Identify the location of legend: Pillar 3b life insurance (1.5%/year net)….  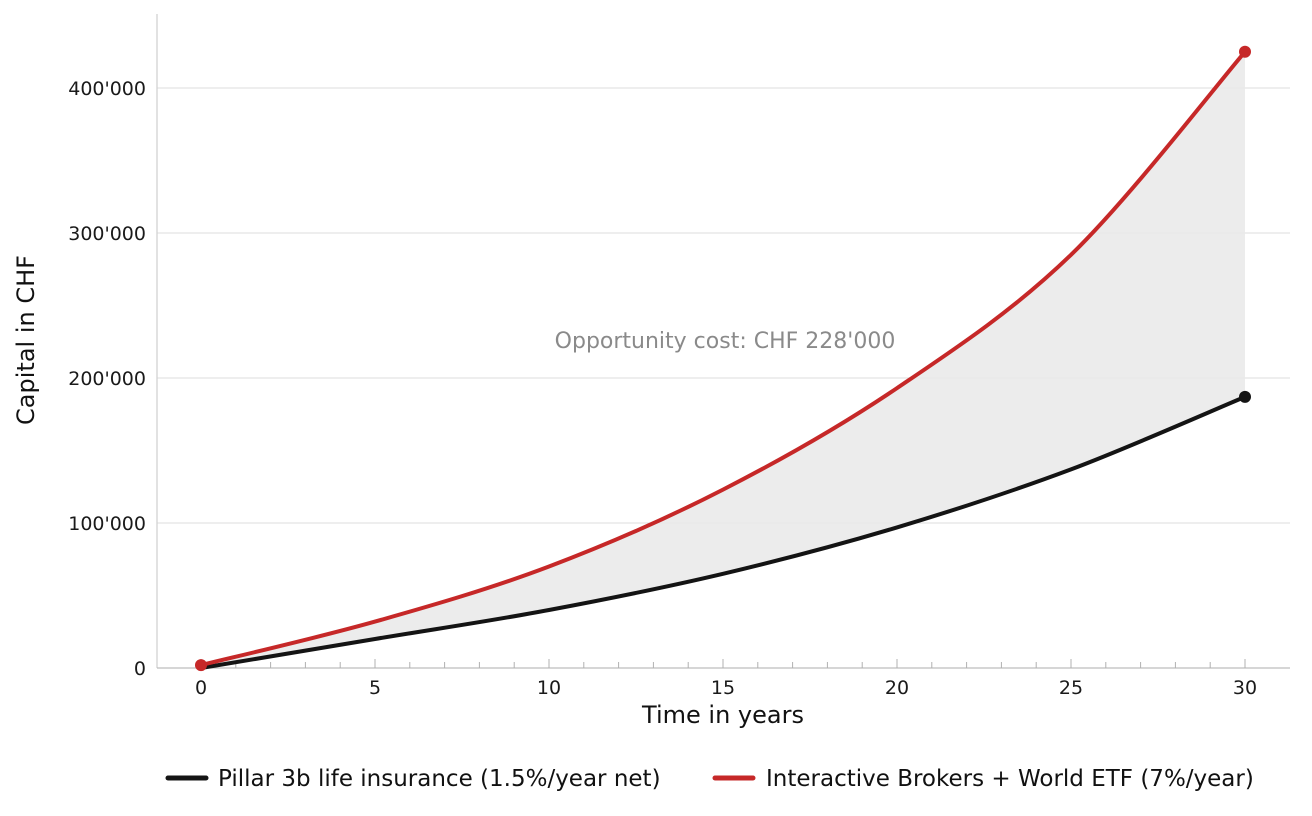
(709, 779).